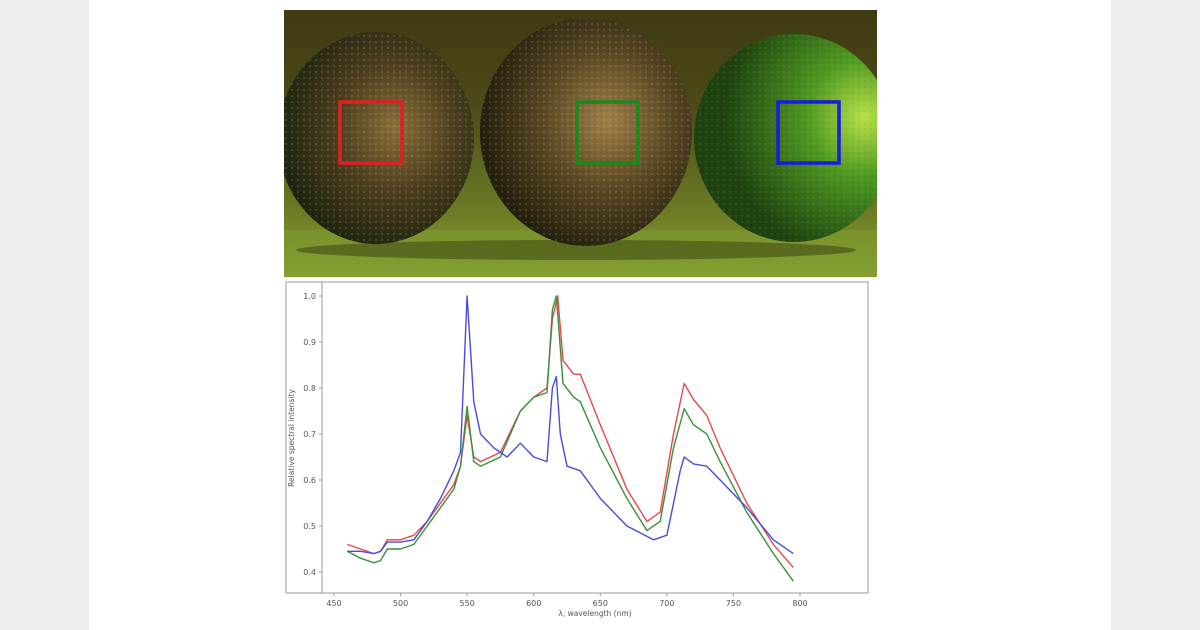 This screenshot has width=1200, height=630. Describe the element at coordinates (291, 438) in the screenshot. I see `y-axis-label: Relative spectral intensity` at that location.